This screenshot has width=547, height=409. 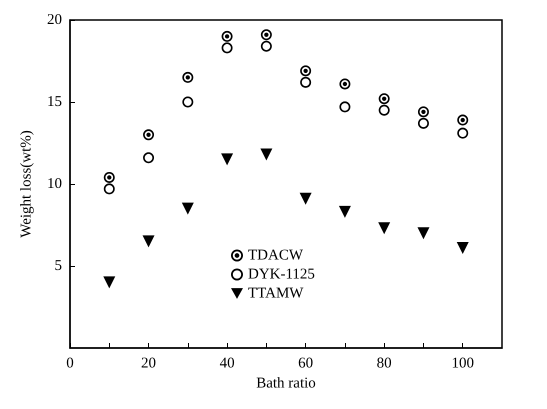 I want to click on legend-label: TDACW, so click(x=276, y=256).